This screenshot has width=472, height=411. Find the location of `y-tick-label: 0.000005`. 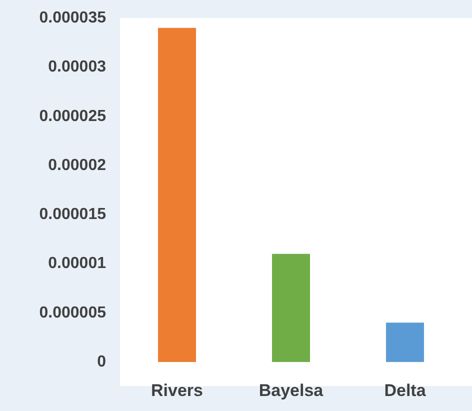

y-tick-label: 0.000005 is located at coordinates (72, 313).